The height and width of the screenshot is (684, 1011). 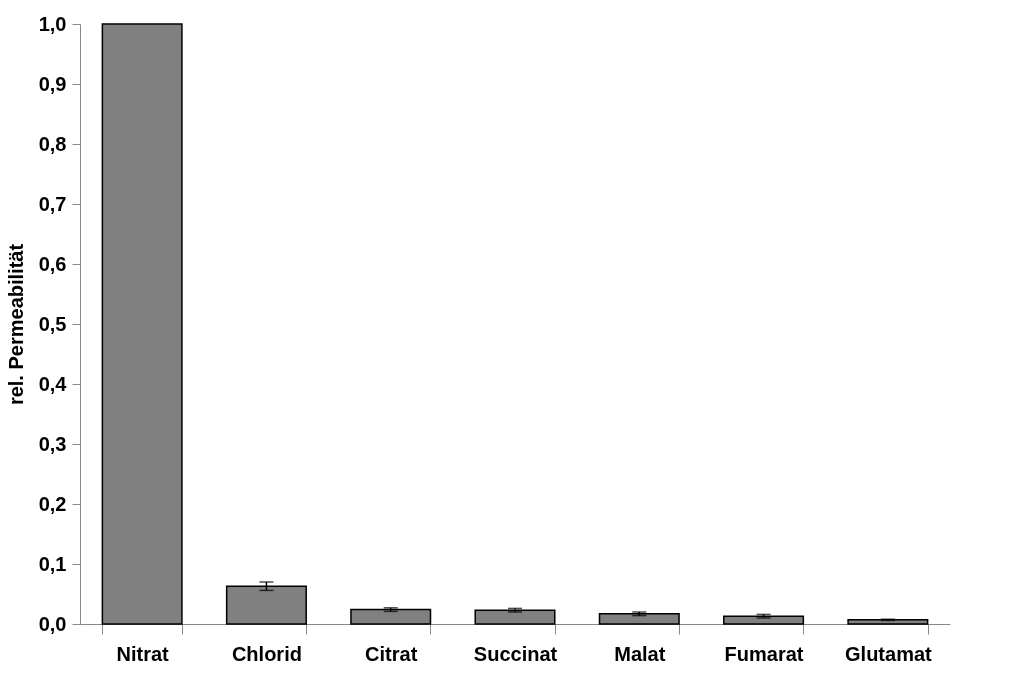 I want to click on x-tick-label: Chlorid, so click(x=266, y=653).